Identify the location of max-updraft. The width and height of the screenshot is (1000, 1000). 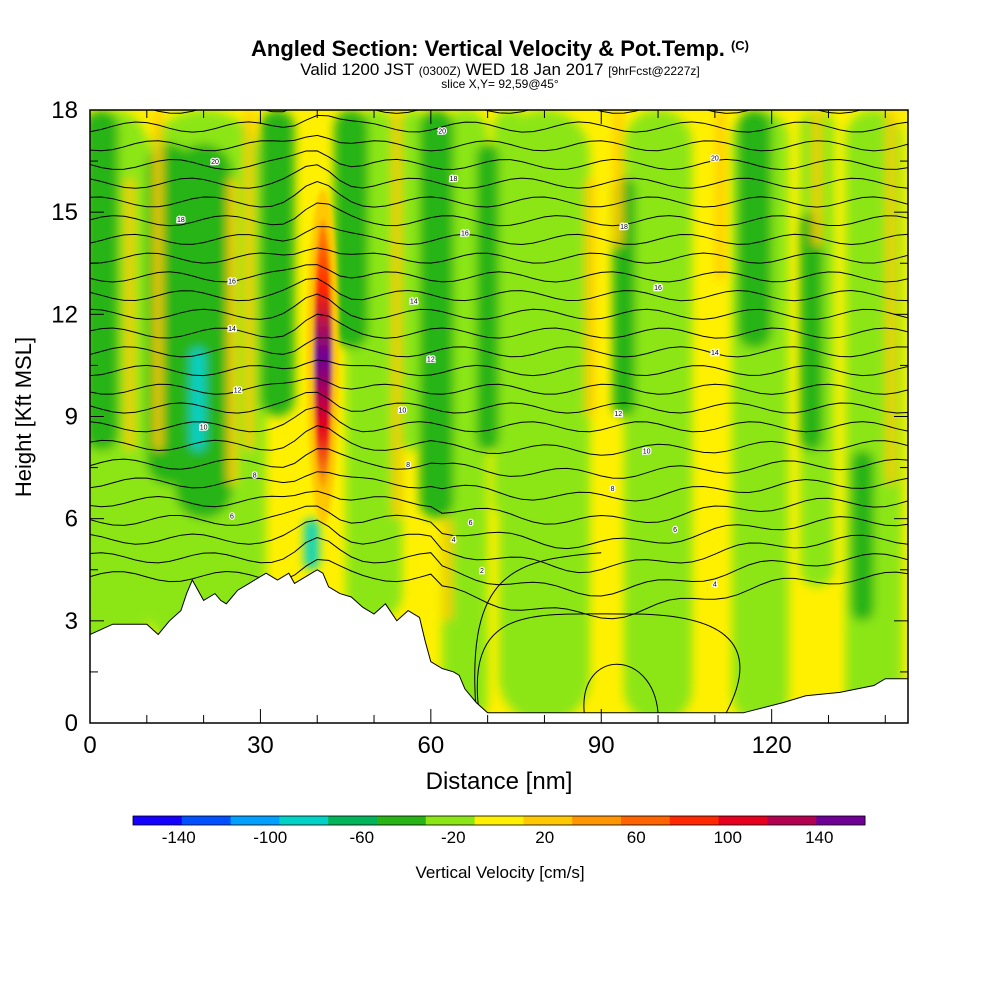
(322, 357).